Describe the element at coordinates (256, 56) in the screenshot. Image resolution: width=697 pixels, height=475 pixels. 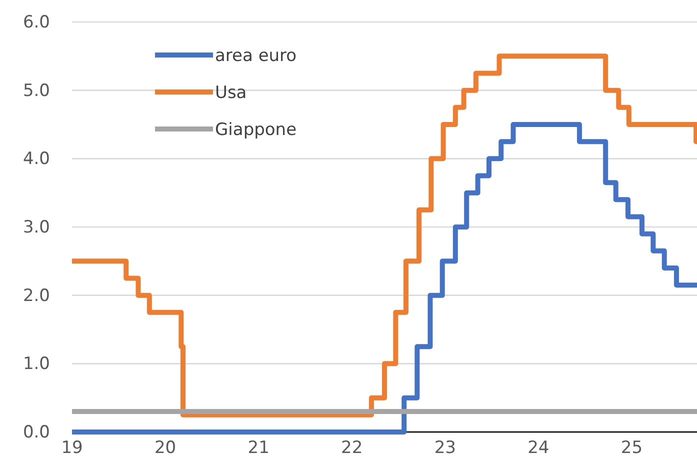
I see `legend-label: area euro` at that location.